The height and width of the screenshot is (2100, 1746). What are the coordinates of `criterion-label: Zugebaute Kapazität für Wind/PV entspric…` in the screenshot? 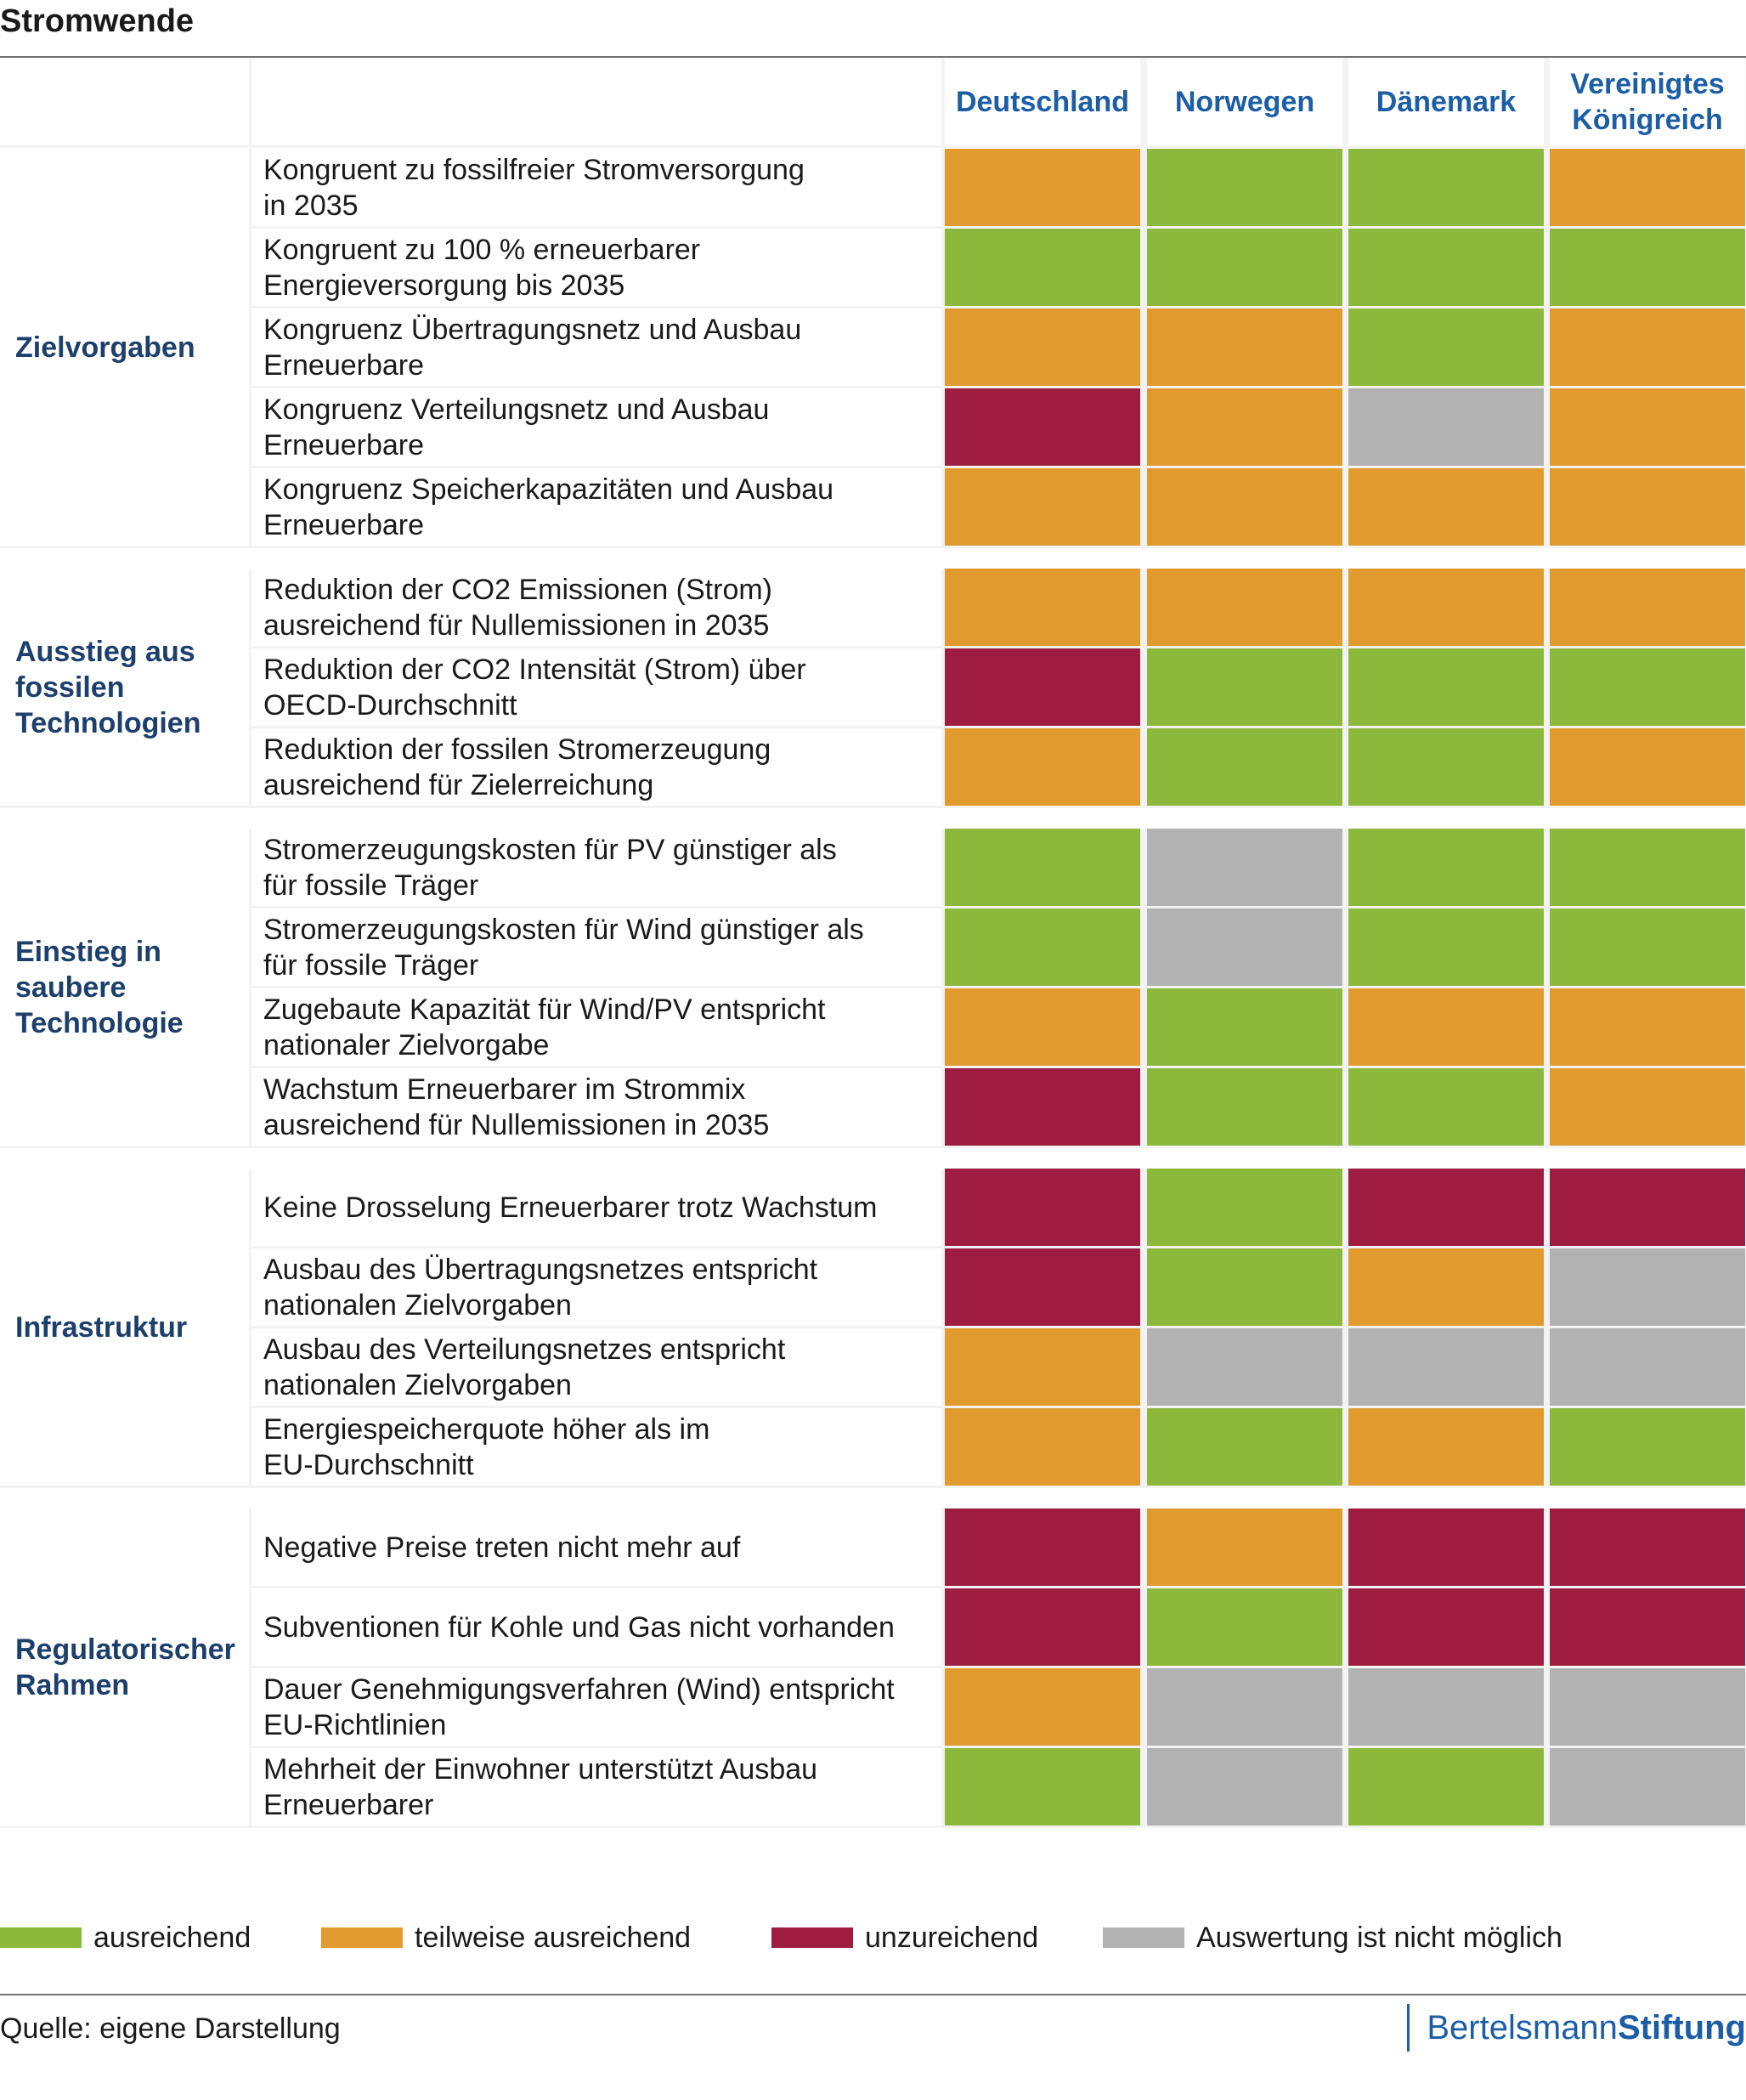 It's located at (596, 1027).